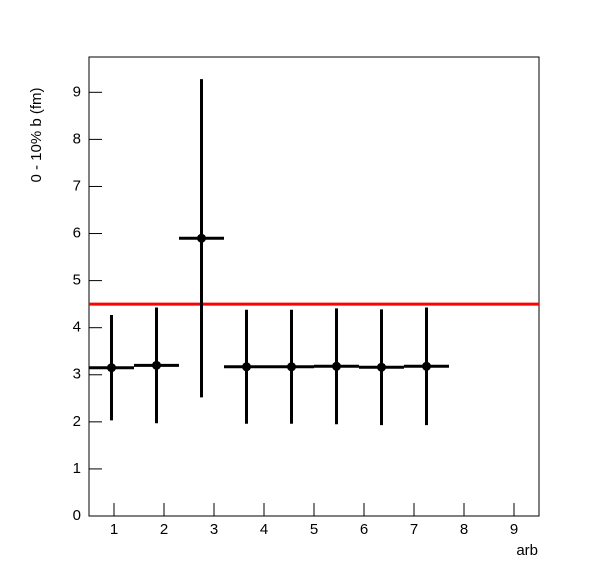  What do you see at coordinates (164, 529) in the screenshot?
I see `x-tick-label: 2` at bounding box center [164, 529].